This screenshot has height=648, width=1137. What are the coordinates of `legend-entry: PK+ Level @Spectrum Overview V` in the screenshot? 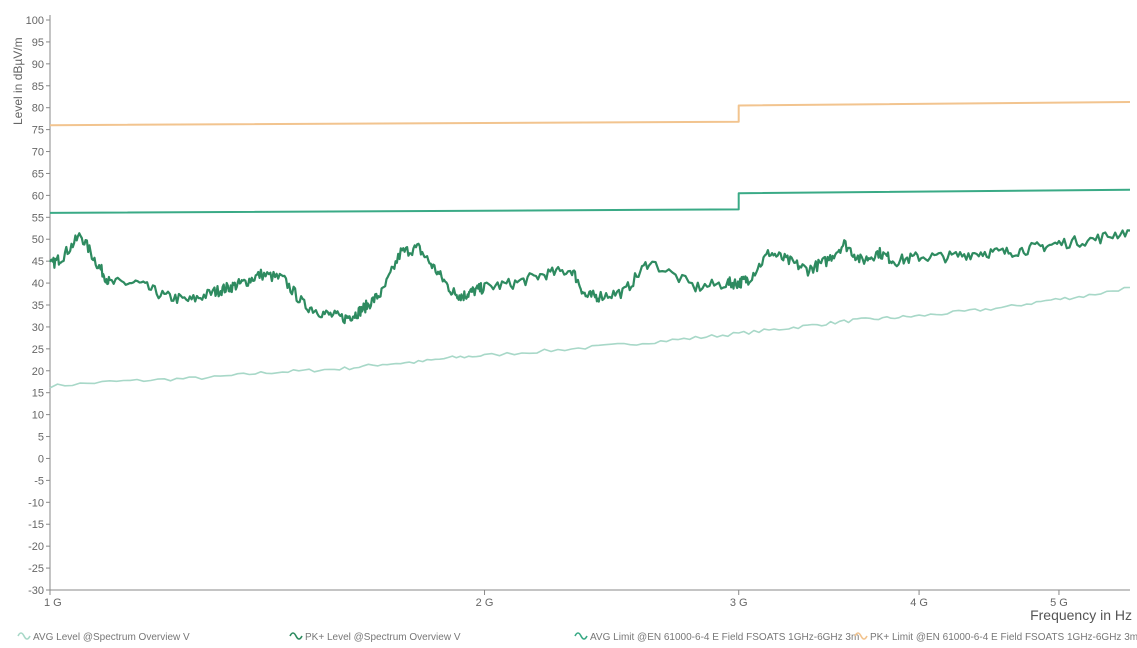 It's located at (383, 637).